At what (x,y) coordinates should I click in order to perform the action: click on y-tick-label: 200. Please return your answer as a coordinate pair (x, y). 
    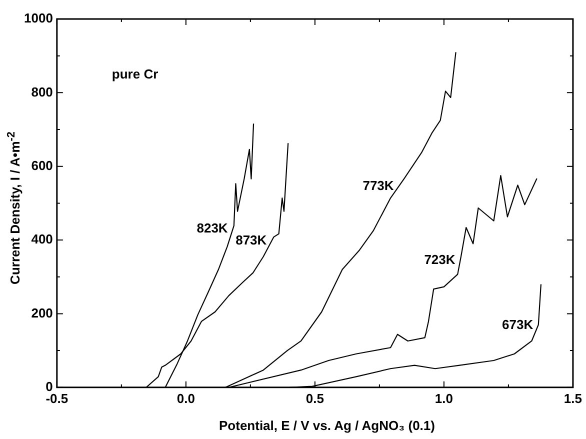
    Looking at the image, I should click on (42, 312).